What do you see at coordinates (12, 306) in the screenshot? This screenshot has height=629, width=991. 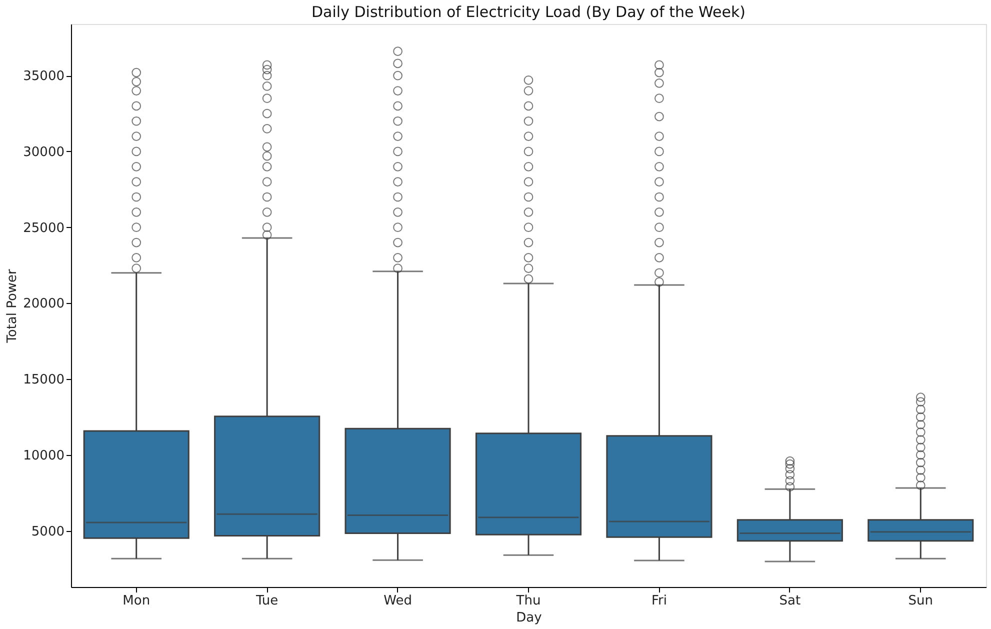 I see `y-axis-title: Total Power` at bounding box center [12, 306].